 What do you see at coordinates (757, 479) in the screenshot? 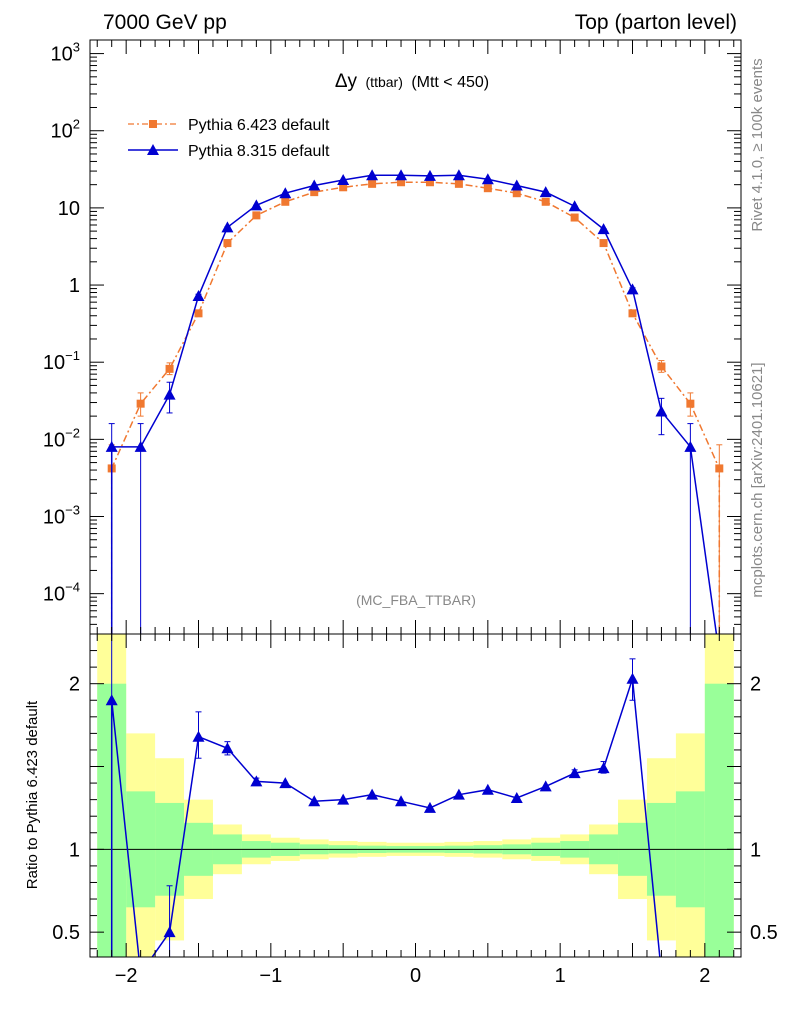
I see `side-label-mcplots: mcplots.cern.ch [arXiv:2401.10621]` at bounding box center [757, 479].